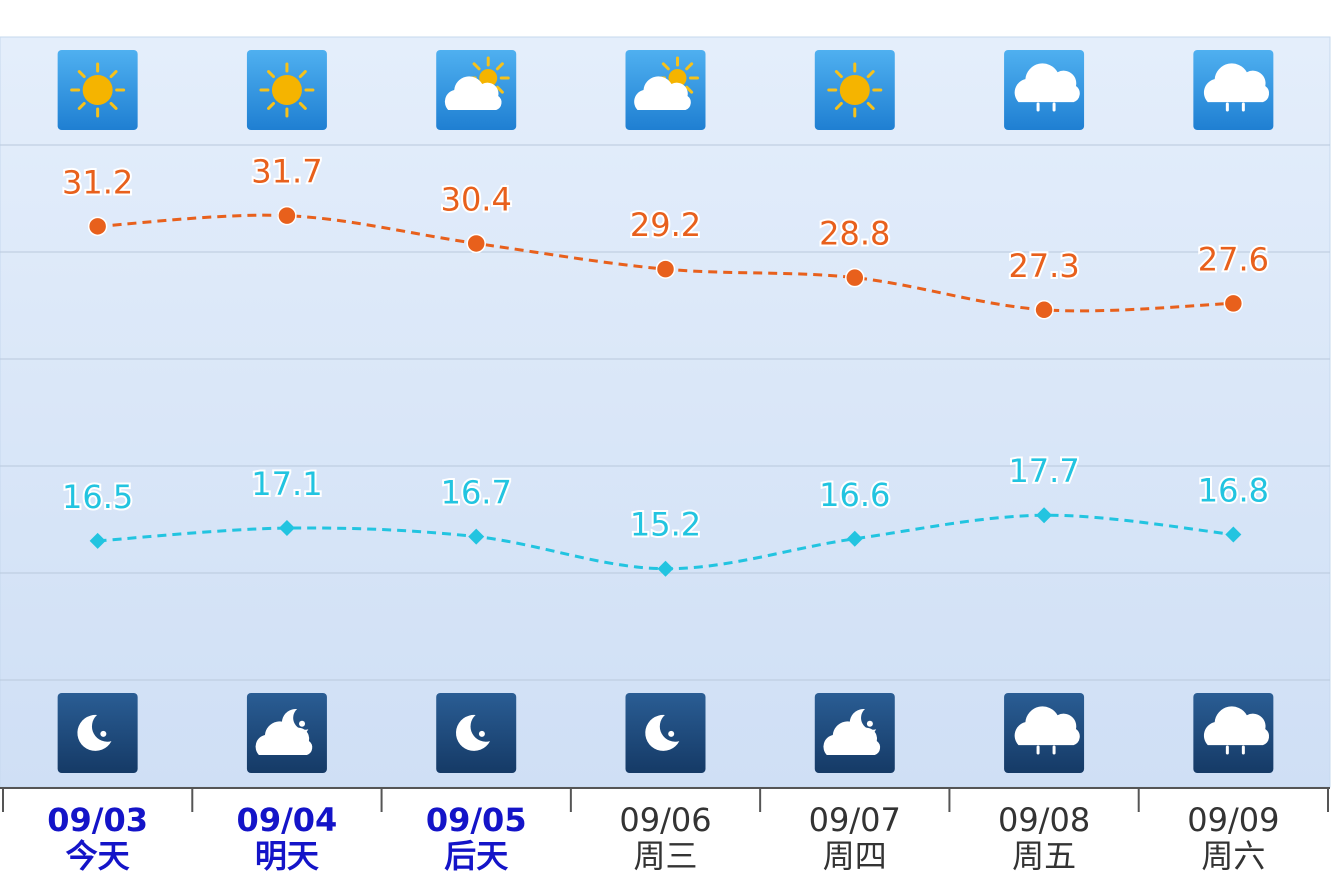 The height and width of the screenshot is (886, 1342). I want to click on value-label: 17.7, so click(1043, 471).